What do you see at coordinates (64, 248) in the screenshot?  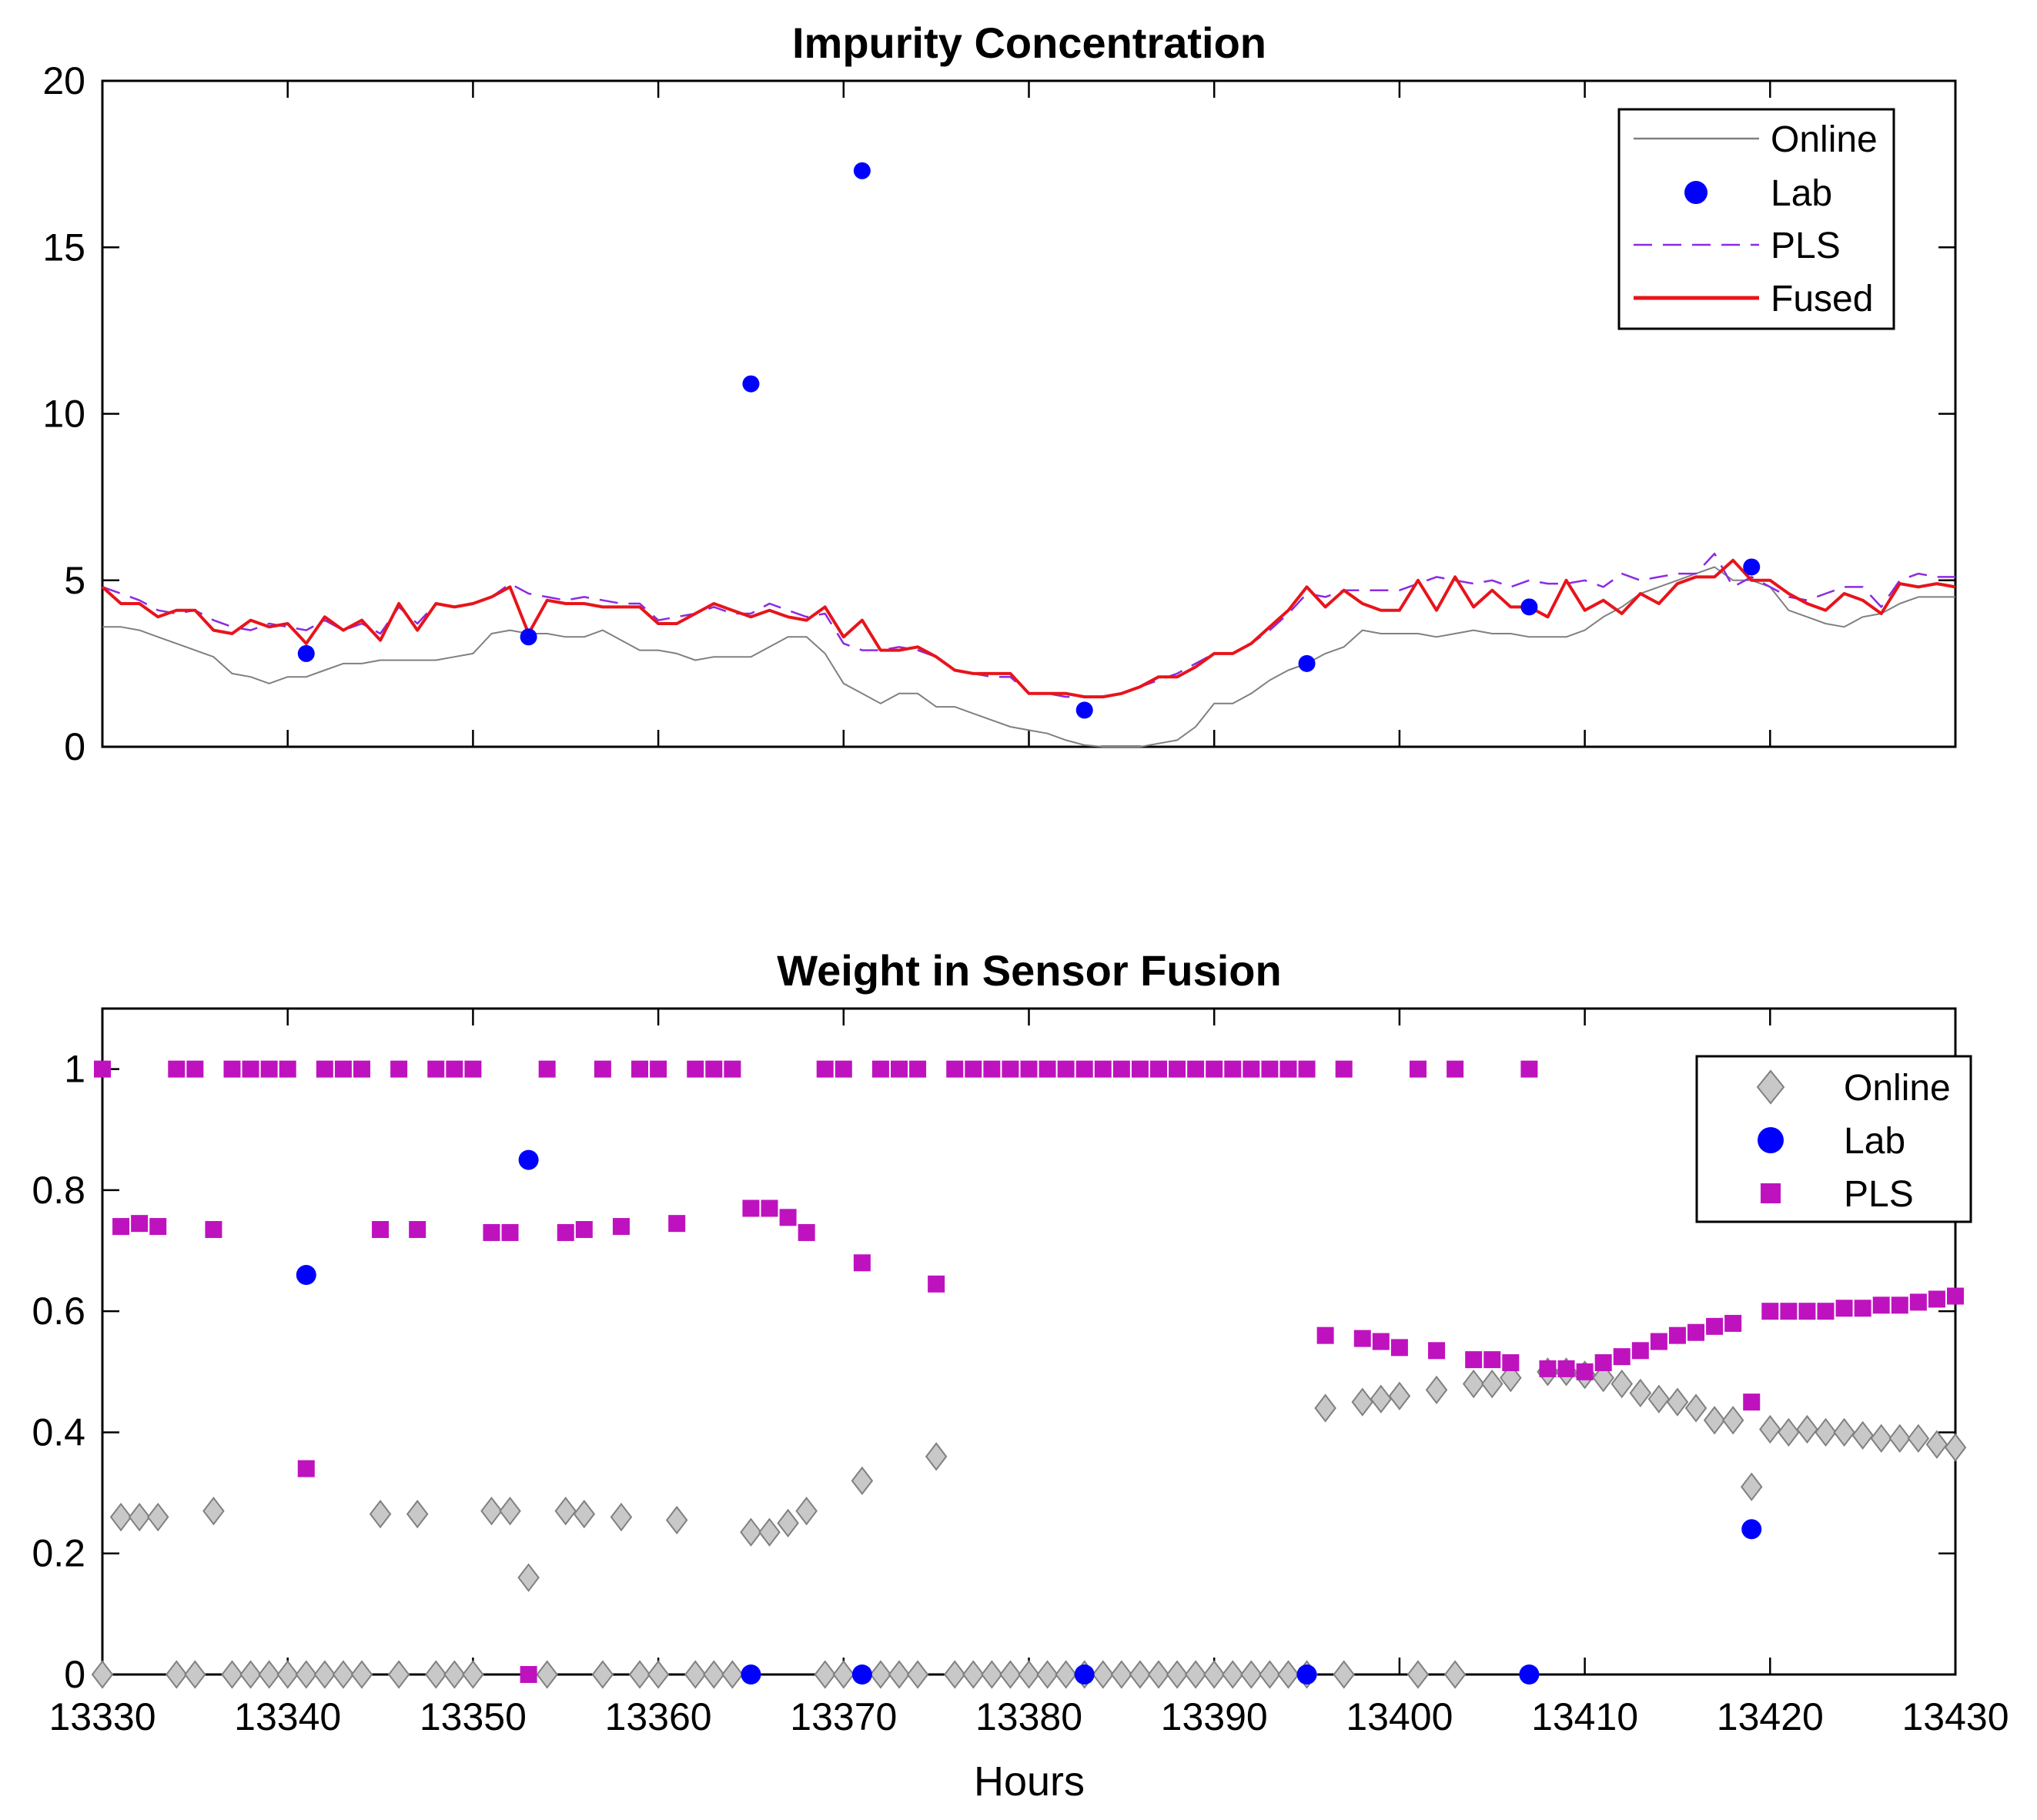 I see `impurity-y-tick-label: 15` at bounding box center [64, 248].